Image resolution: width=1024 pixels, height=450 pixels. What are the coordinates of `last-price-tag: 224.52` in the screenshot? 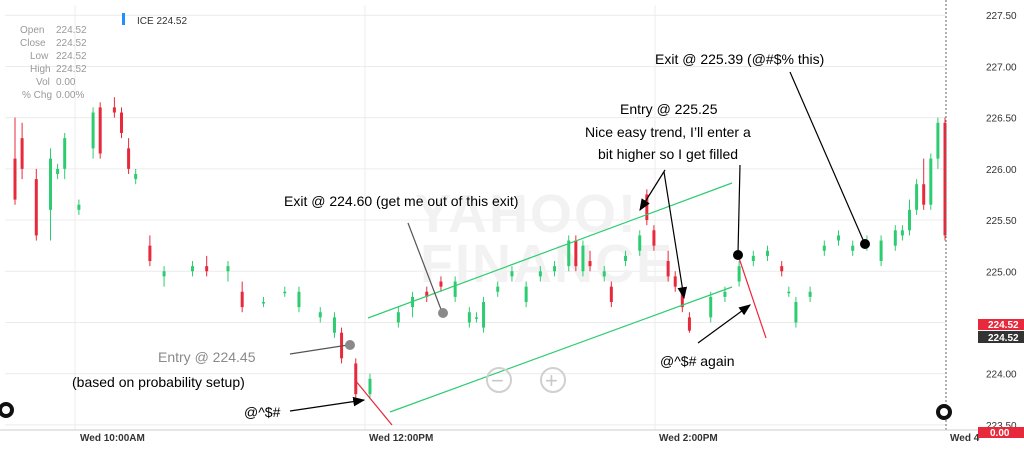 It's located at (1003, 325).